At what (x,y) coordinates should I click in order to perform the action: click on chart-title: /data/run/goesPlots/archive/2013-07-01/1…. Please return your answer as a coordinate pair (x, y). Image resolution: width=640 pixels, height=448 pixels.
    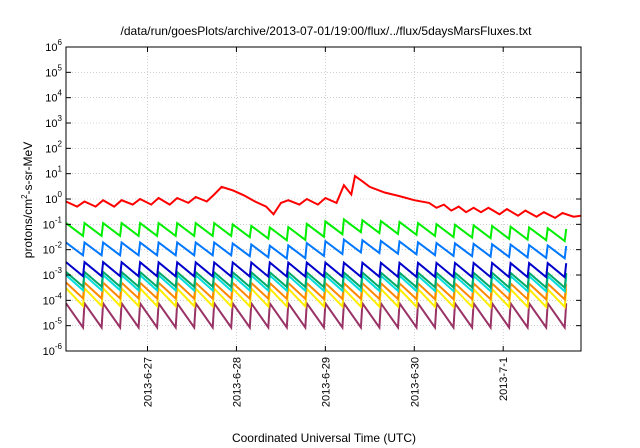
    Looking at the image, I should click on (327, 31).